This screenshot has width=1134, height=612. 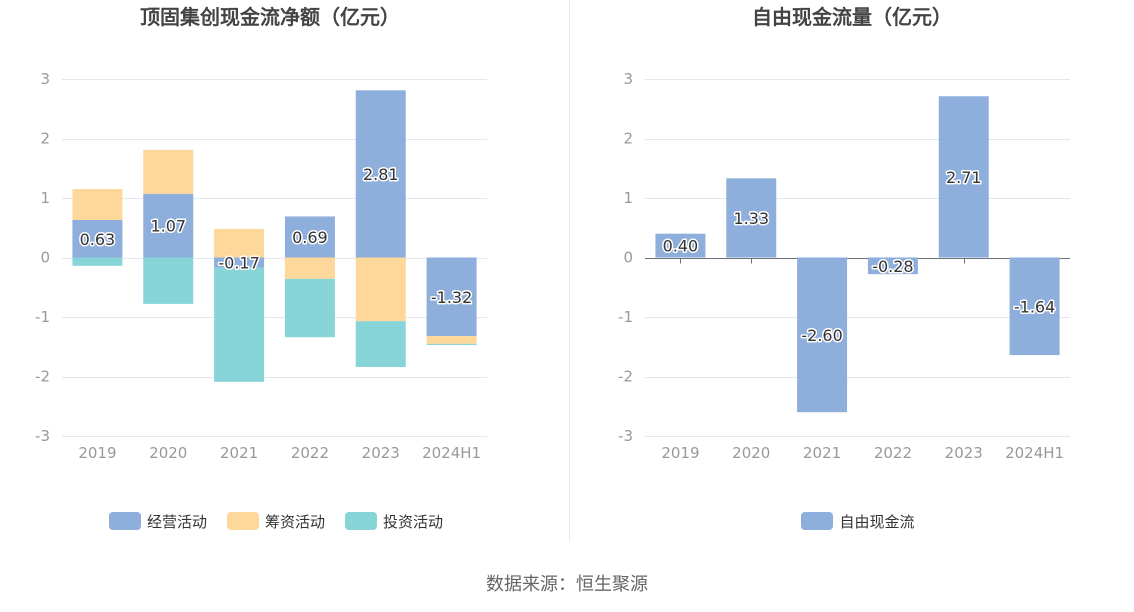 What do you see at coordinates (567, 584) in the screenshot?
I see `data-source-note: 数据来源：恒生聚源` at bounding box center [567, 584].